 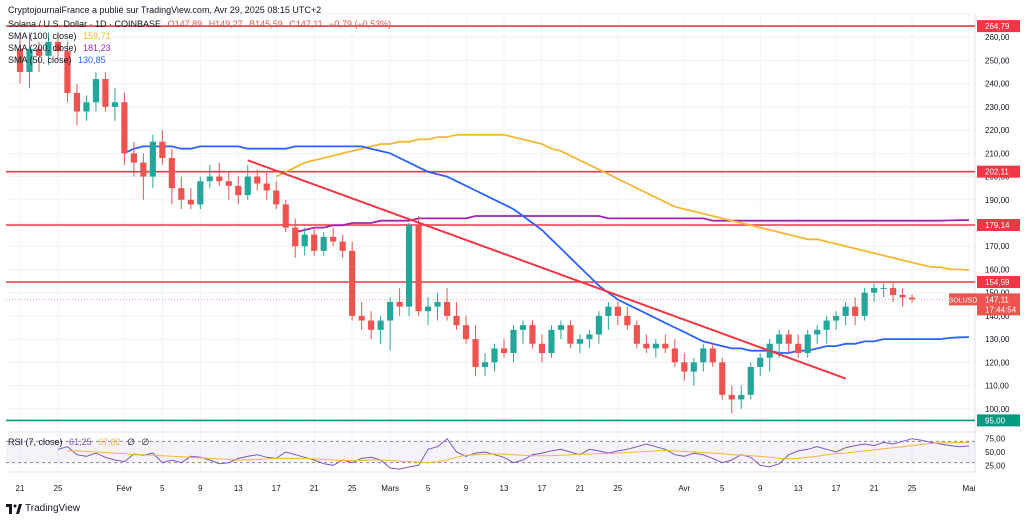 What do you see at coordinates (185, 24) in the screenshot?
I see `open-value: O147,89` at bounding box center [185, 24].